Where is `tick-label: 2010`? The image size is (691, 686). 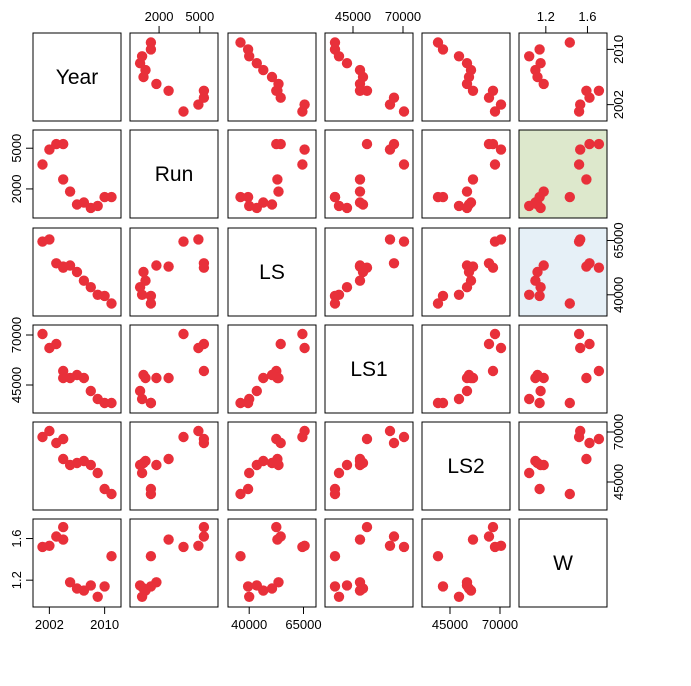 tick-label: 2010 is located at coordinates (618, 49).